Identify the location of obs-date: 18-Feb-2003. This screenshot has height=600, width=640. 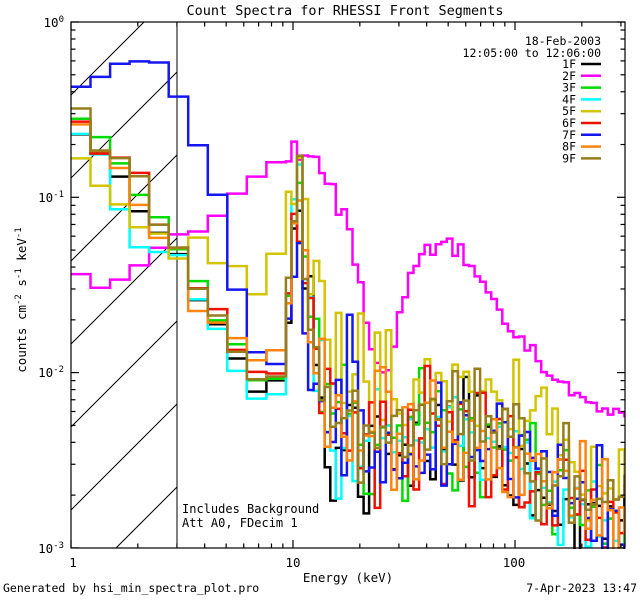
(563, 41).